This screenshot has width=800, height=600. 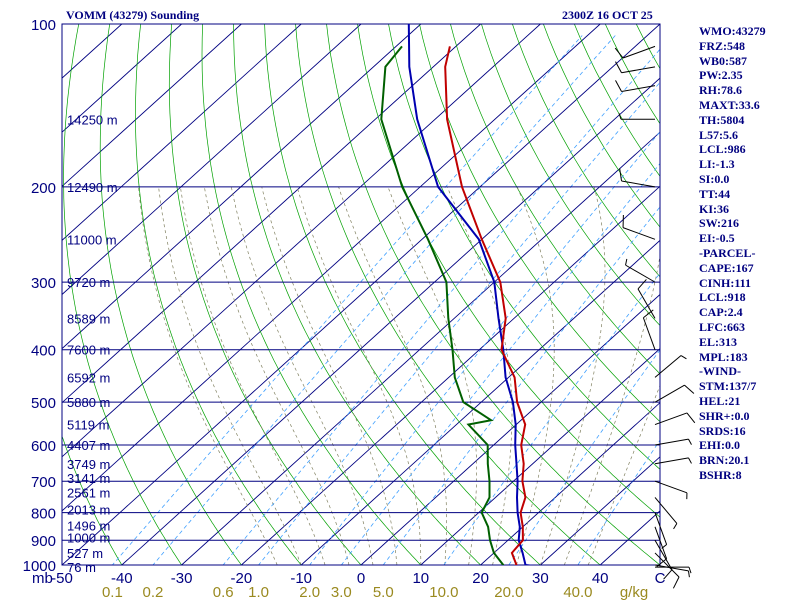 I want to click on mixing-ratio-label: 5.0, so click(x=383, y=592).